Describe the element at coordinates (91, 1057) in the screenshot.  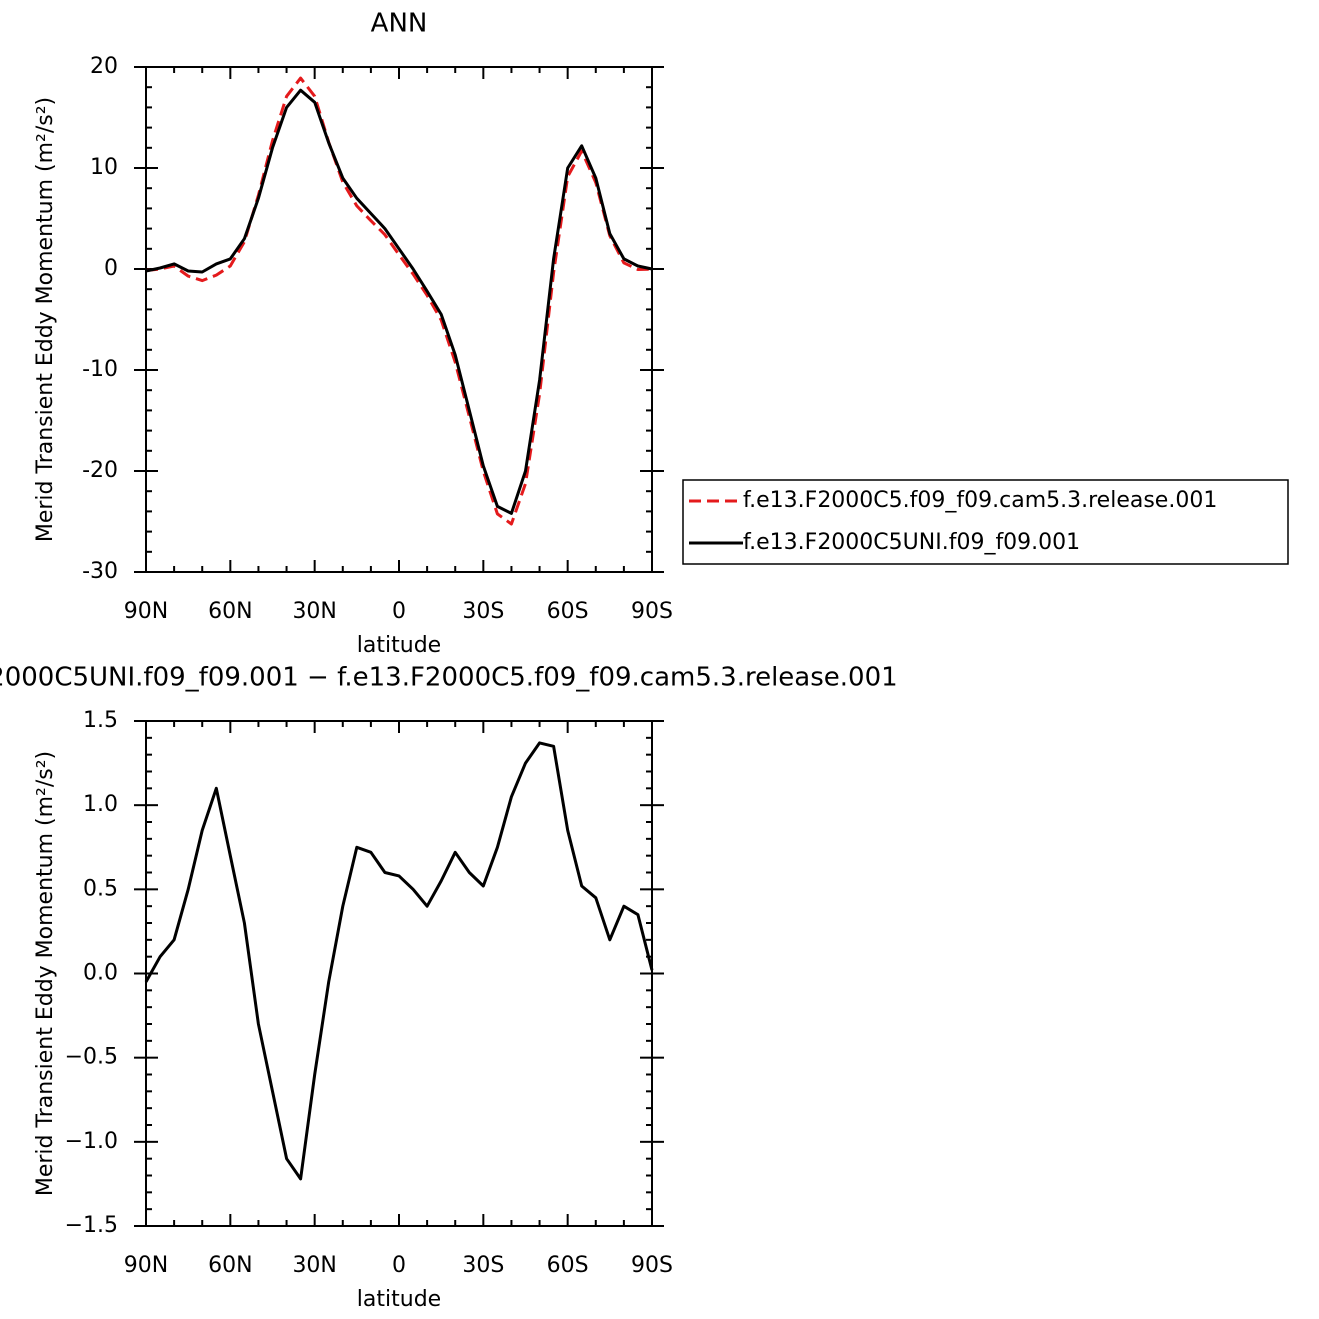
I see `y-tick-label: −0.5` at that location.